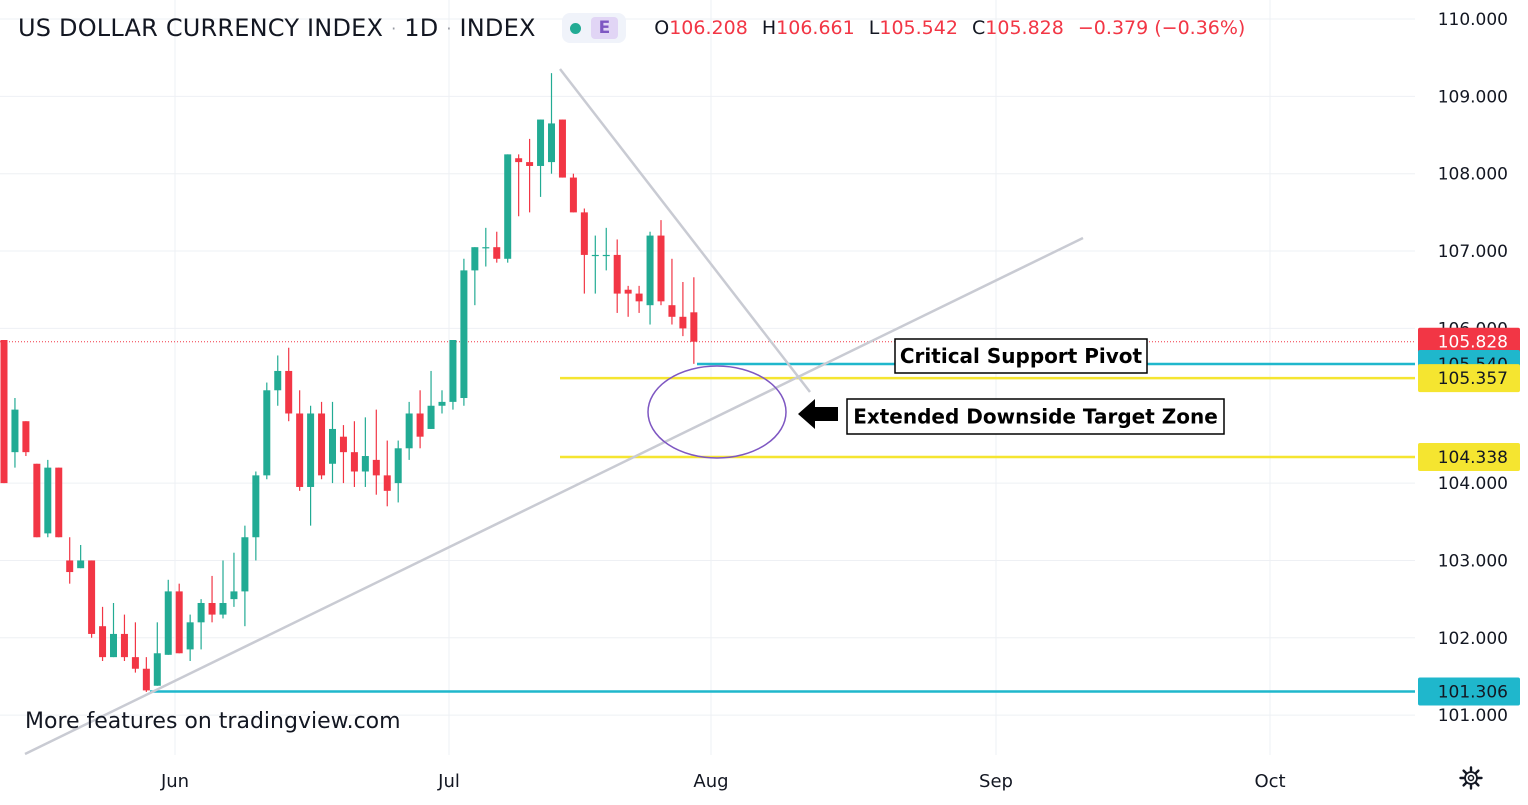 This screenshot has width=1528, height=805. What do you see at coordinates (1473, 20) in the screenshot?
I see `price-tick-label: 110.000` at bounding box center [1473, 20].